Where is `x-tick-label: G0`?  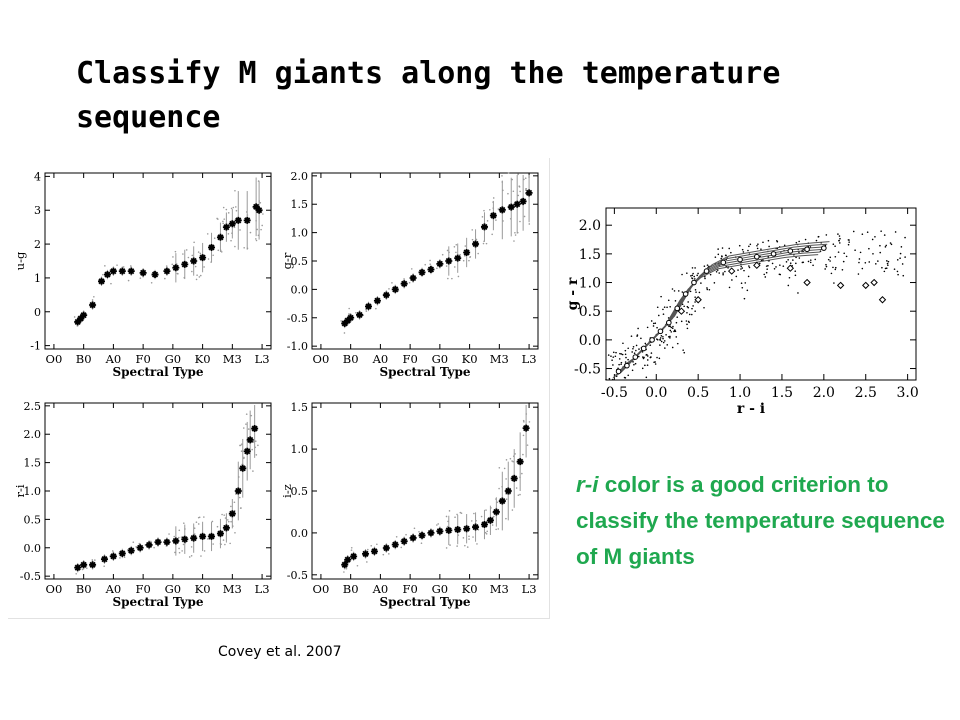
x-tick-label: G0 is located at coordinates (440, 589).